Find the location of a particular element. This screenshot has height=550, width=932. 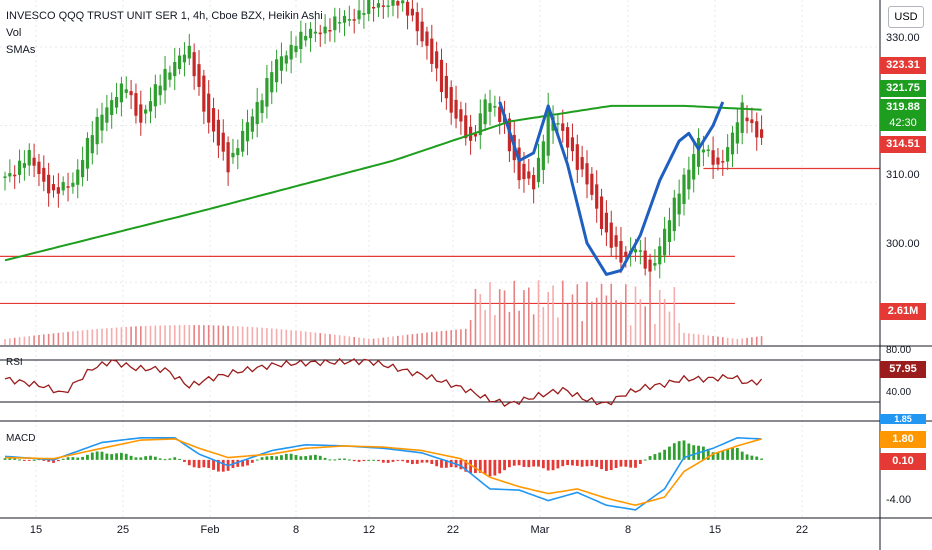

time-tick: 8 is located at coordinates (628, 530).